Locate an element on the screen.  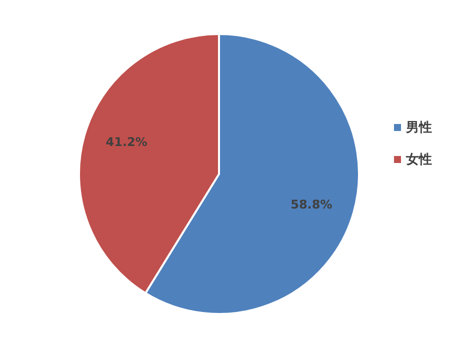
data-label: 41.2% is located at coordinates (127, 141).